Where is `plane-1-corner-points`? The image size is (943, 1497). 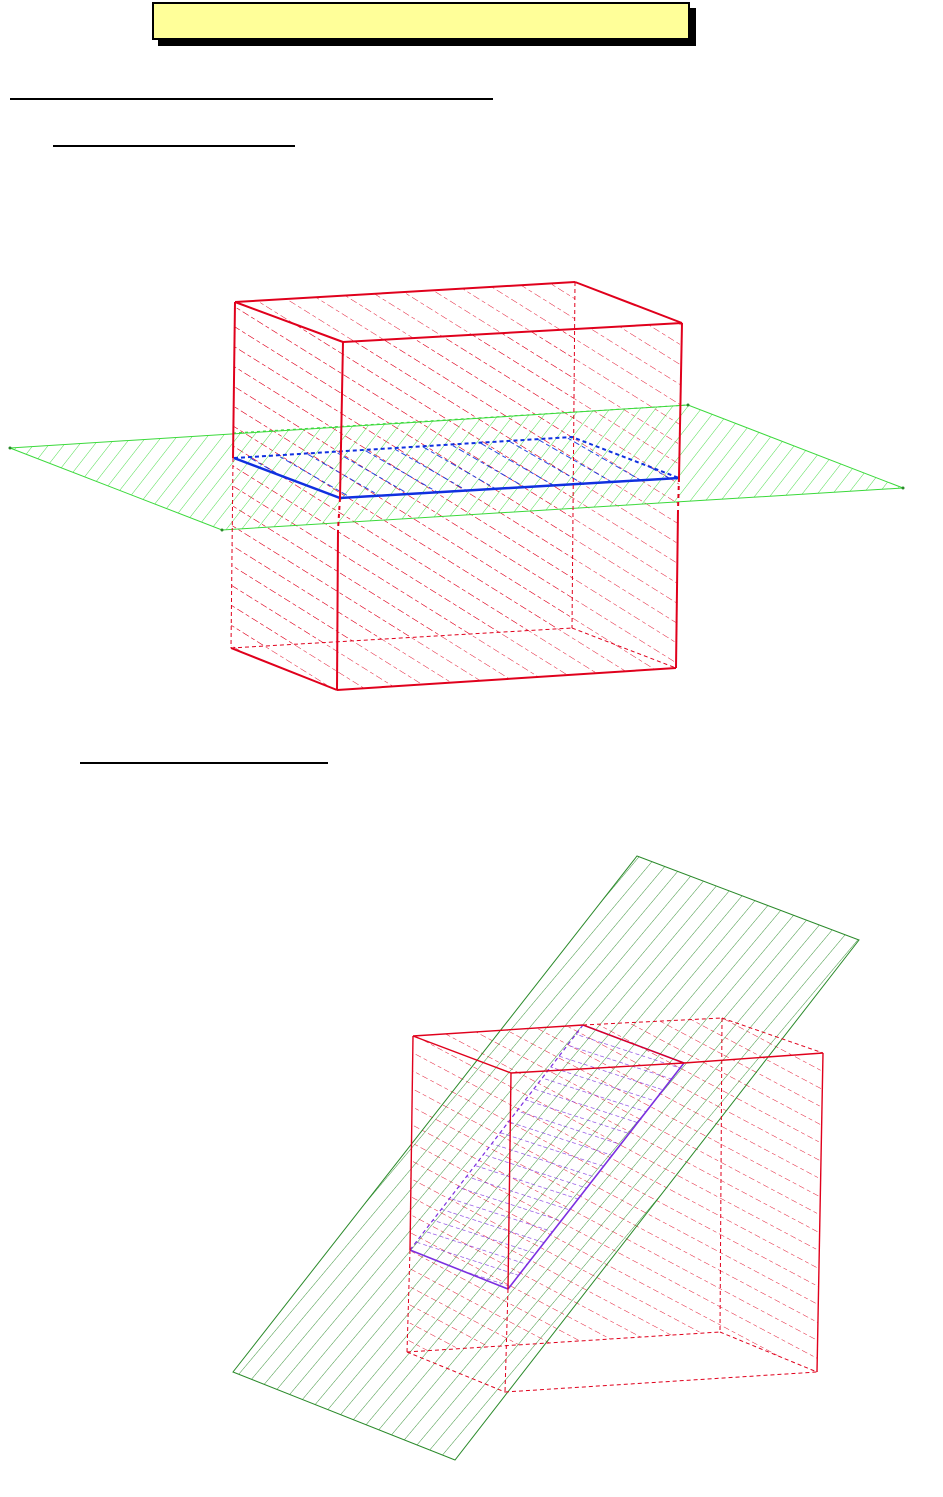 plane-1-corner-points is located at coordinates (456, 467).